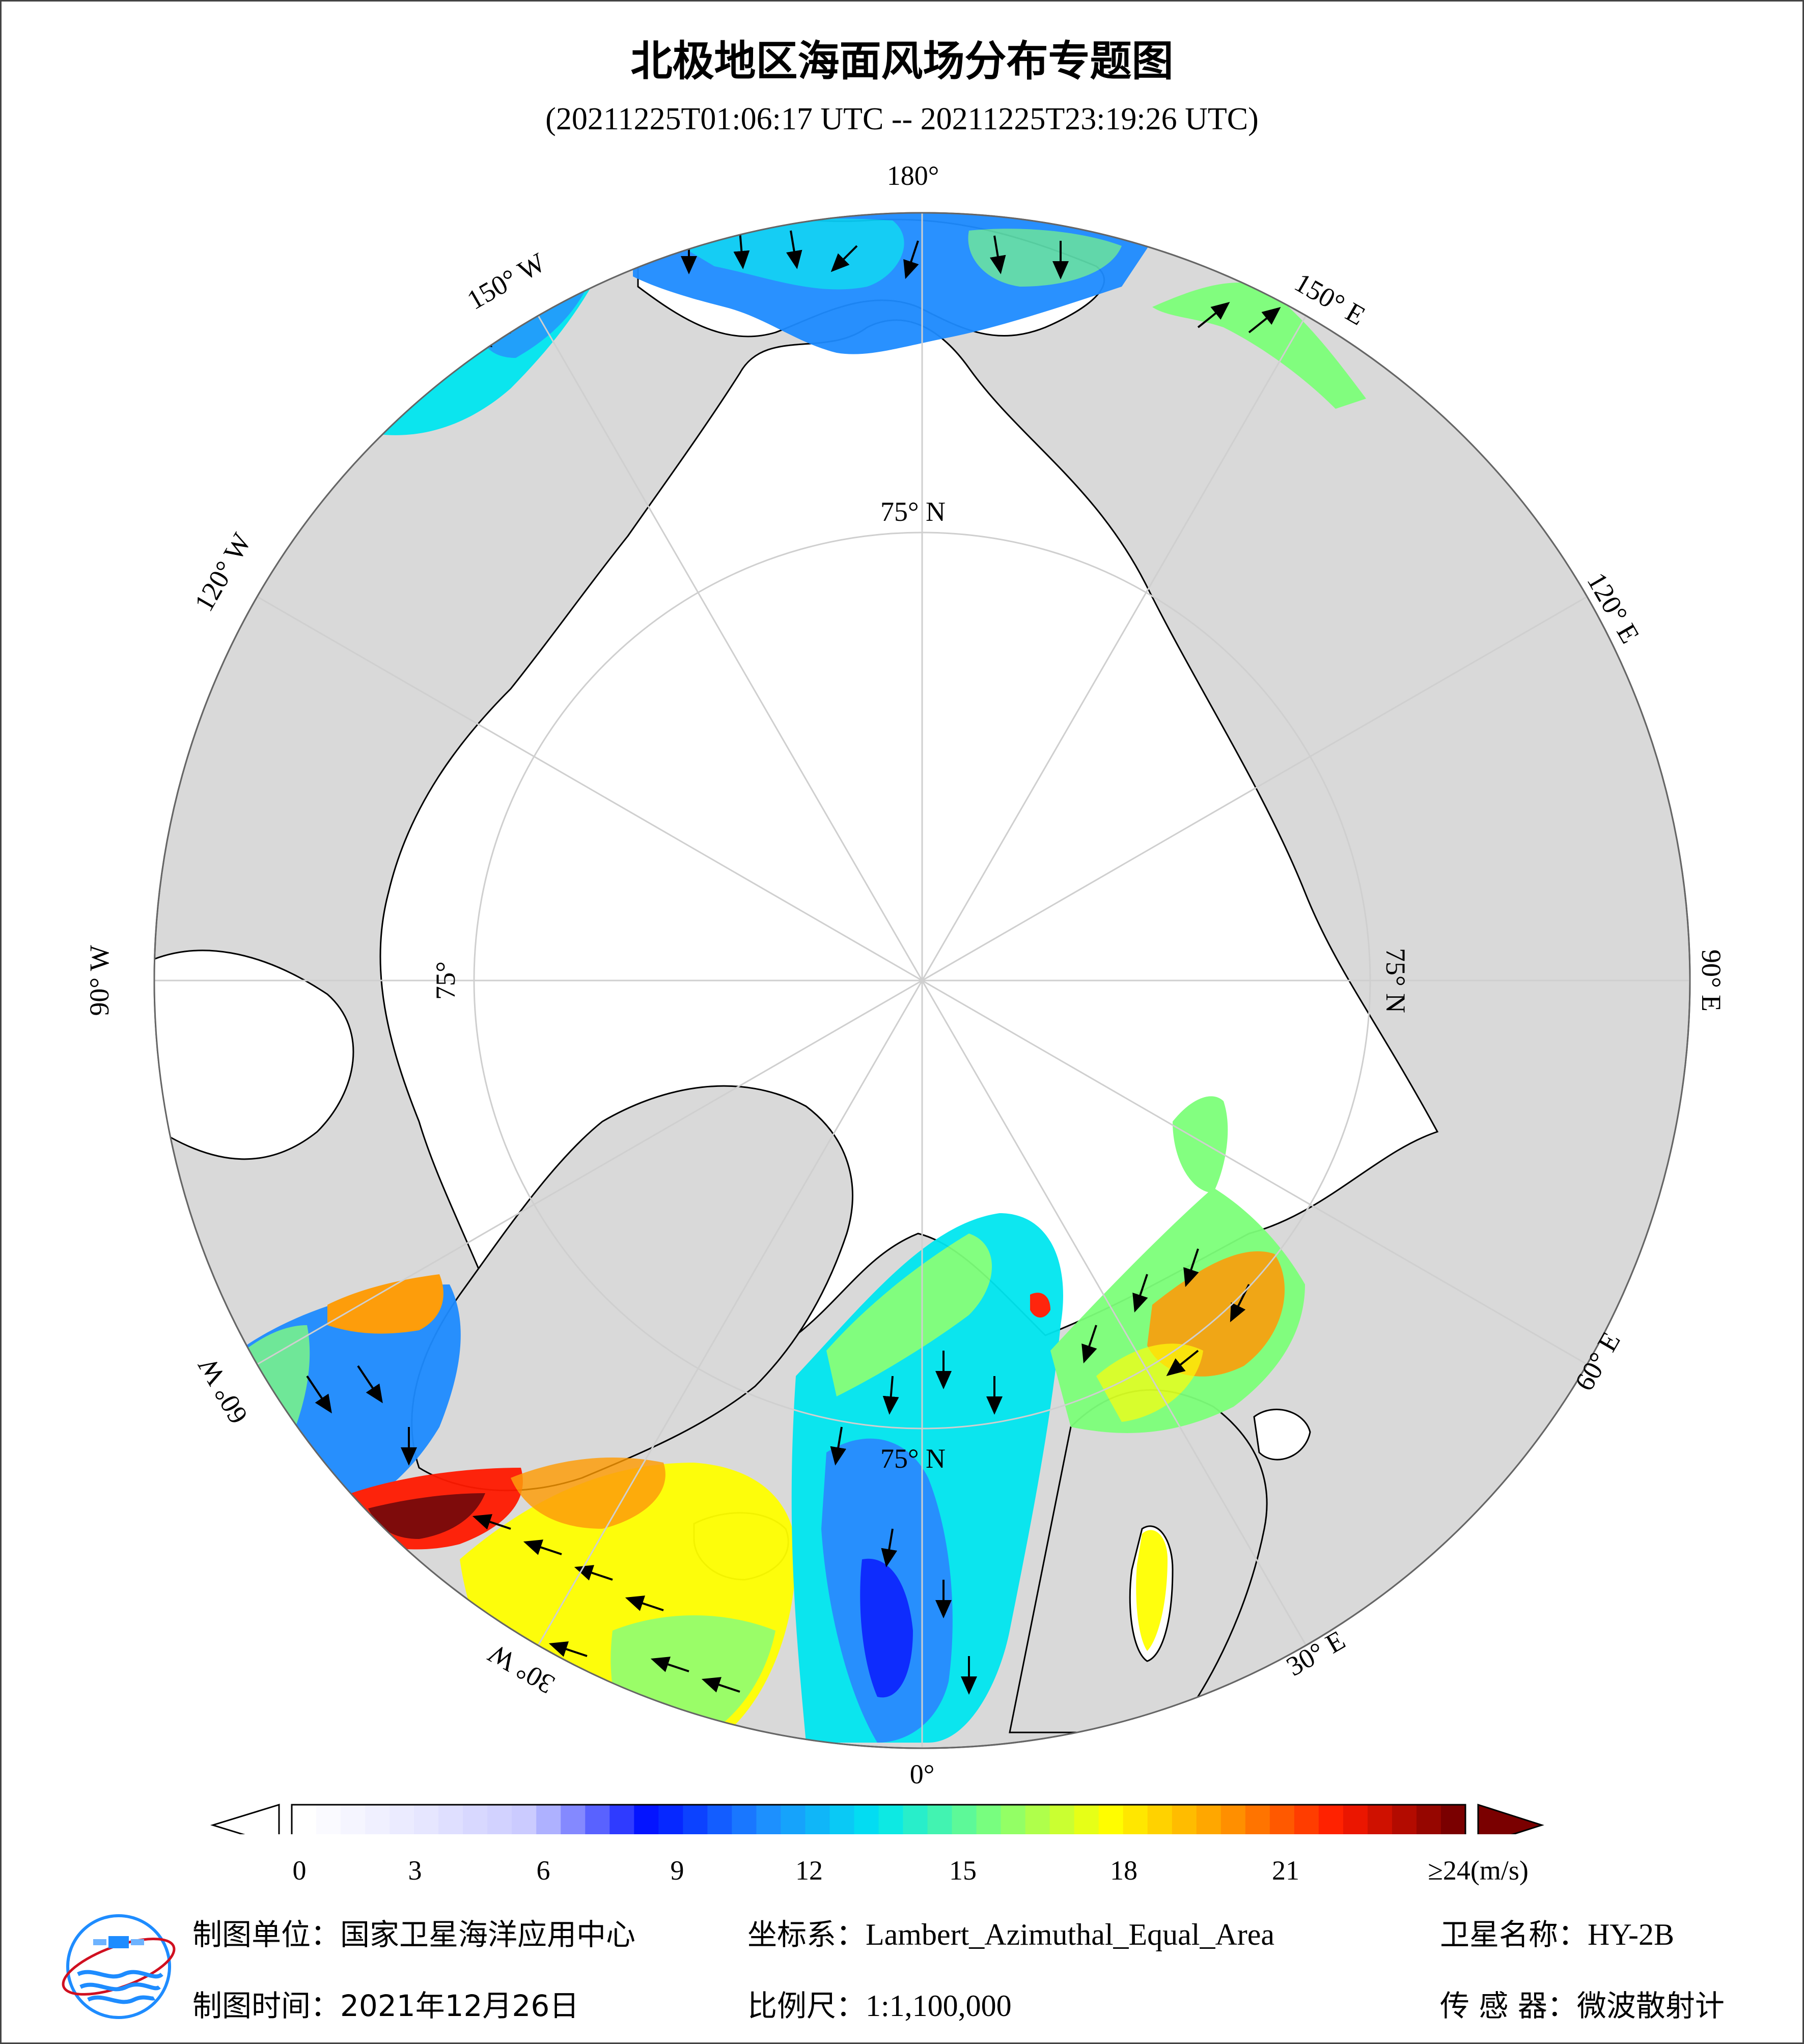  What do you see at coordinates (426, 1516) in the screenshot?
I see `wind-swath-irminger-max` at bounding box center [426, 1516].